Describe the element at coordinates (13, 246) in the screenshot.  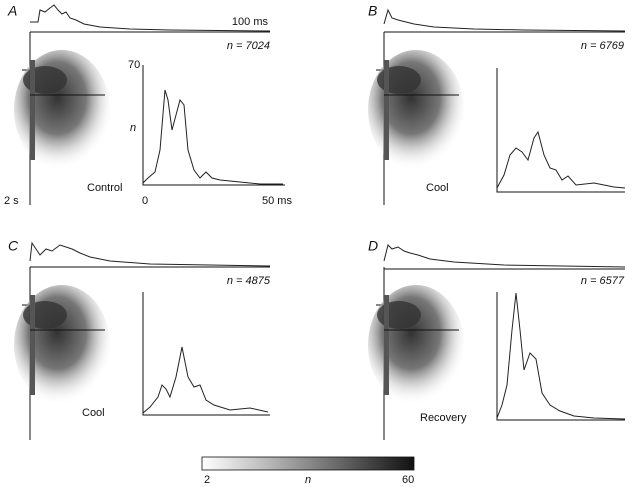
I see `panel-letter: C` at that location.